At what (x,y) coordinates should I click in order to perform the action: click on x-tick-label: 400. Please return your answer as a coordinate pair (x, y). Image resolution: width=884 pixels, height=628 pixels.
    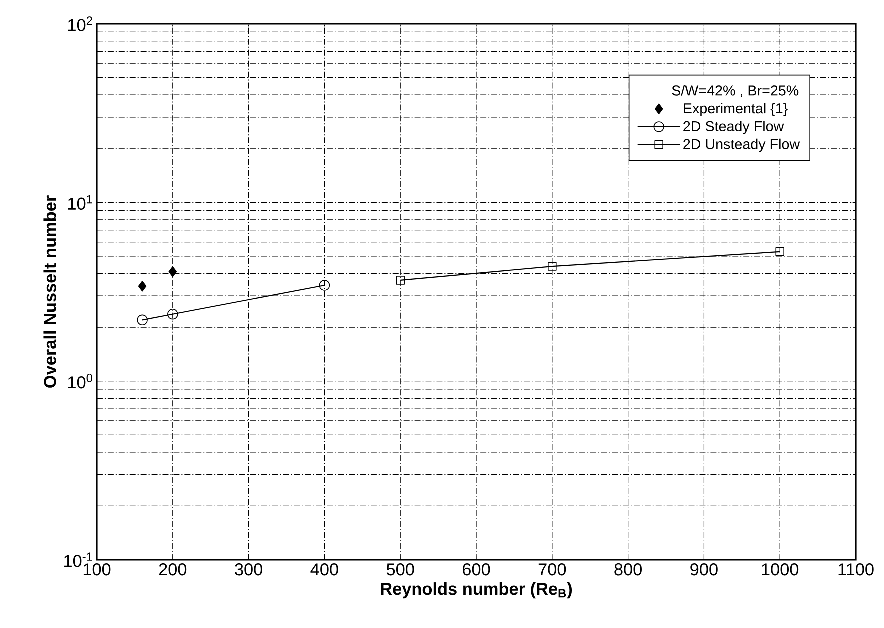
    Looking at the image, I should click on (324, 570).